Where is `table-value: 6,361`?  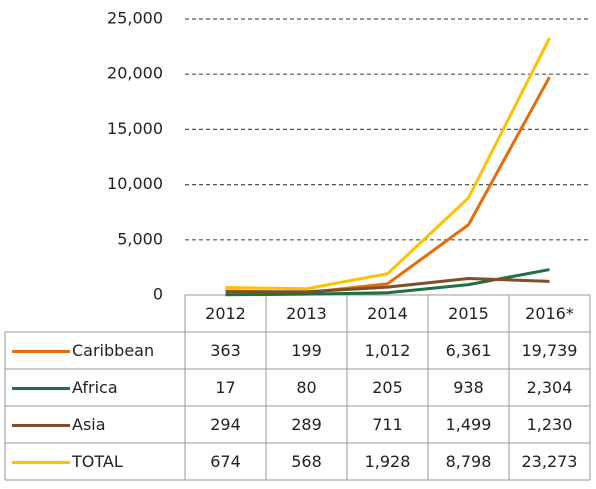
table-value: 6,361 is located at coordinates (469, 350).